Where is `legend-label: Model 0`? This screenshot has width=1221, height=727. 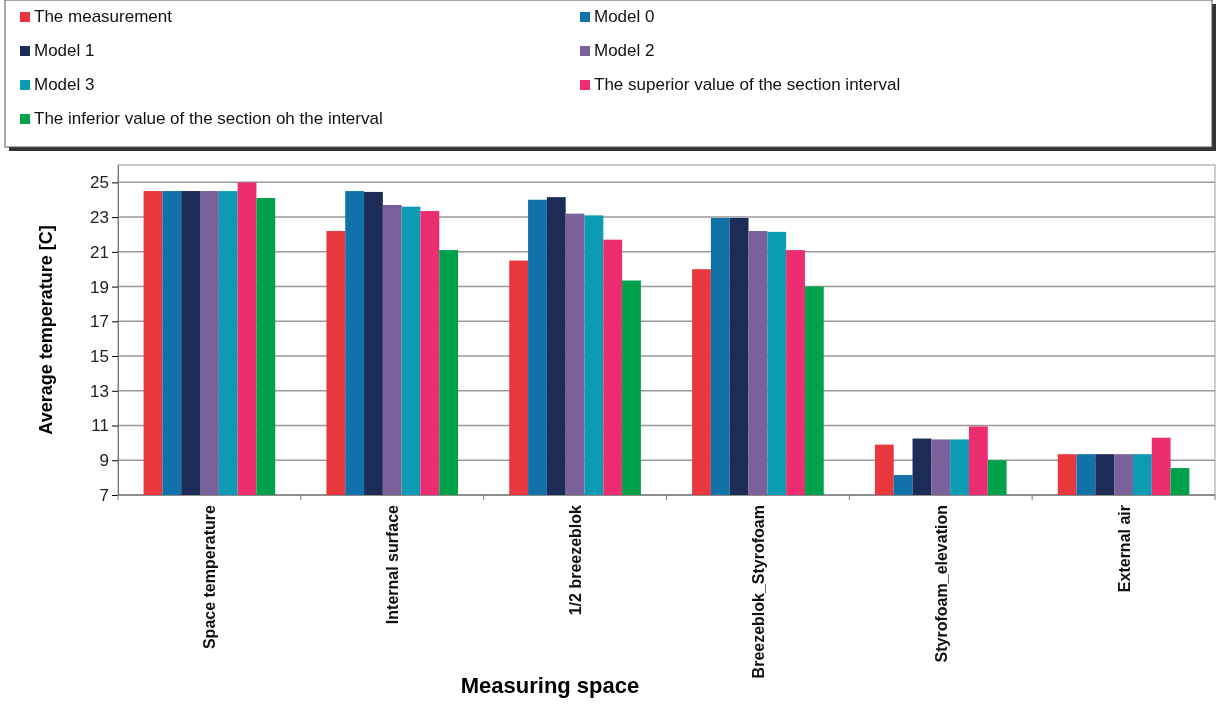 legend-label: Model 0 is located at coordinates (624, 16).